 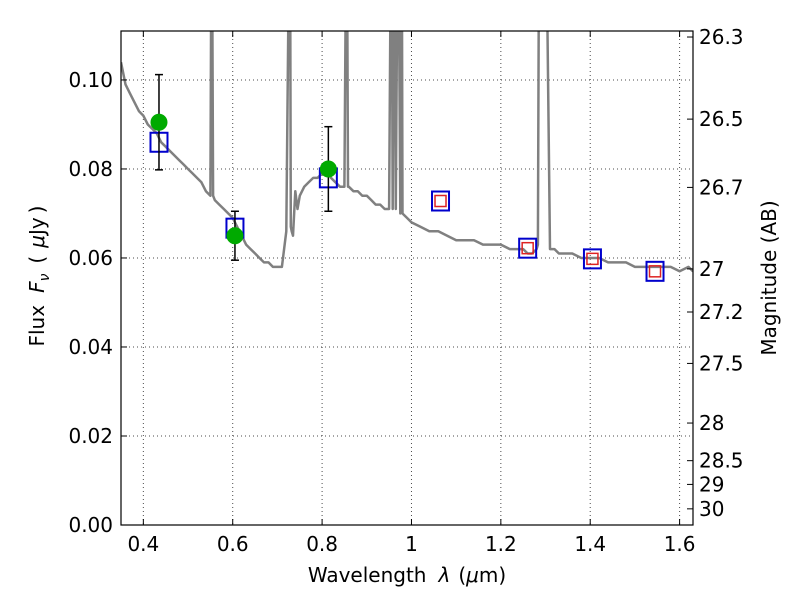 I want to click on y-axis-title: Flux Fν ( μJy), so click(x=39, y=275).